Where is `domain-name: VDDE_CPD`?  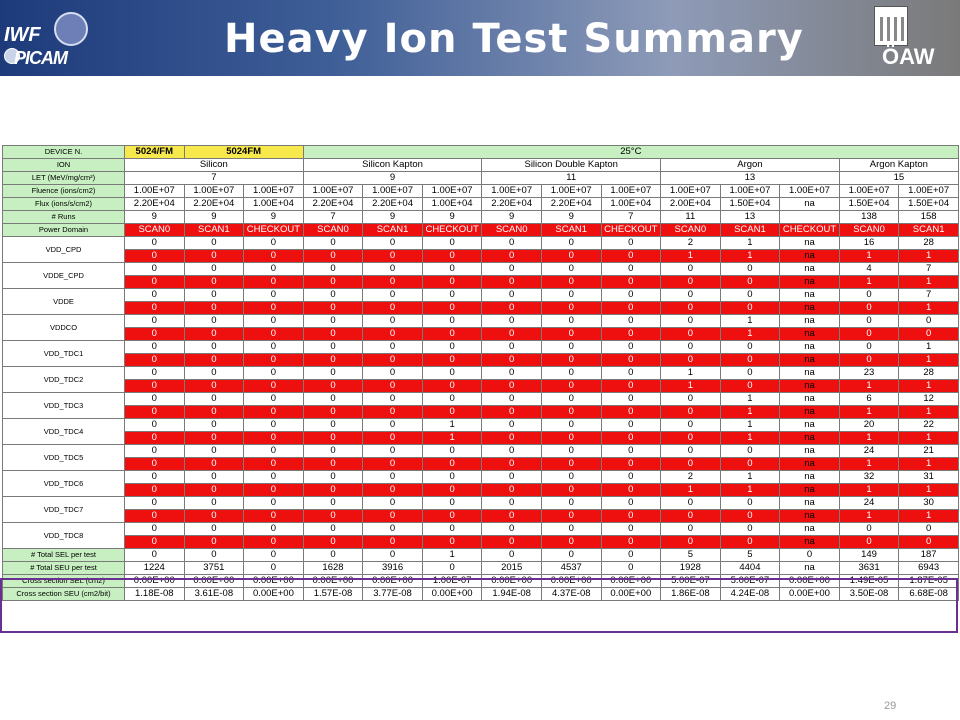
domain-name: VDDE_CPD is located at coordinates (63, 275).